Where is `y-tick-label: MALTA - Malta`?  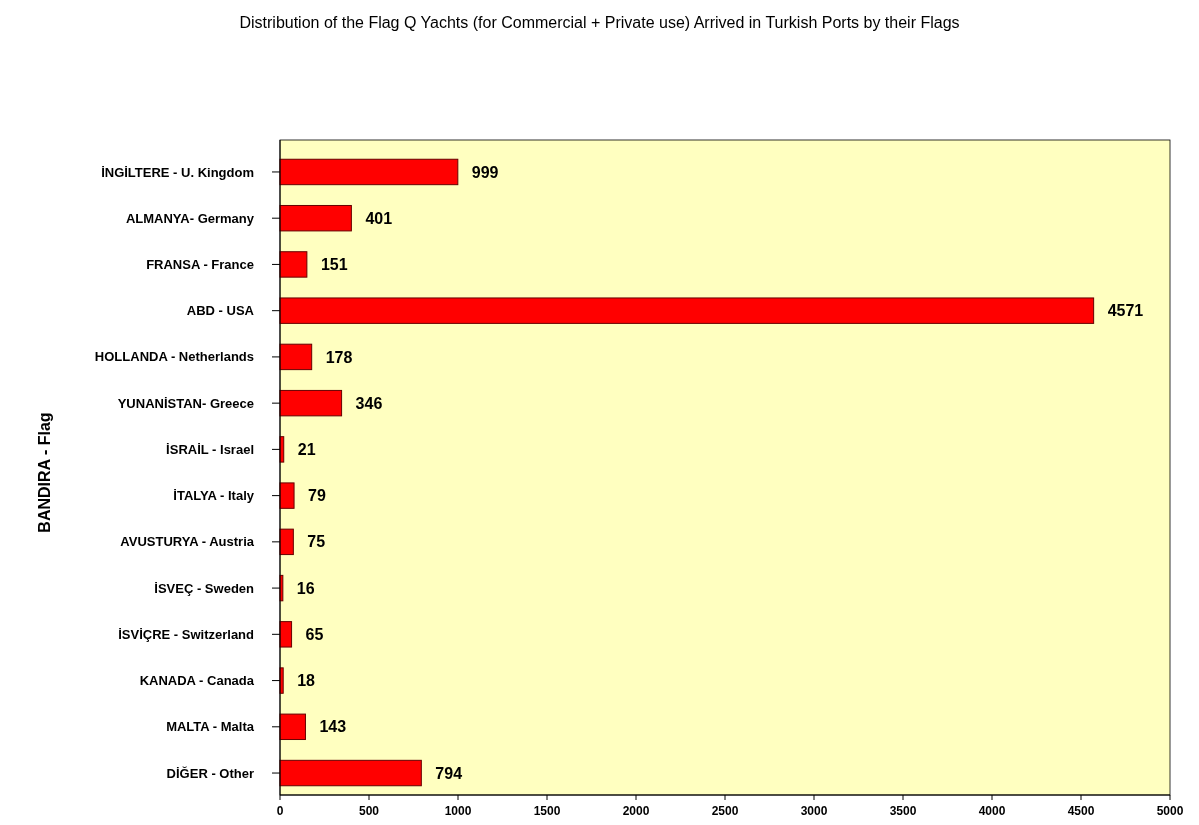 y-tick-label: MALTA - Malta is located at coordinates (210, 727).